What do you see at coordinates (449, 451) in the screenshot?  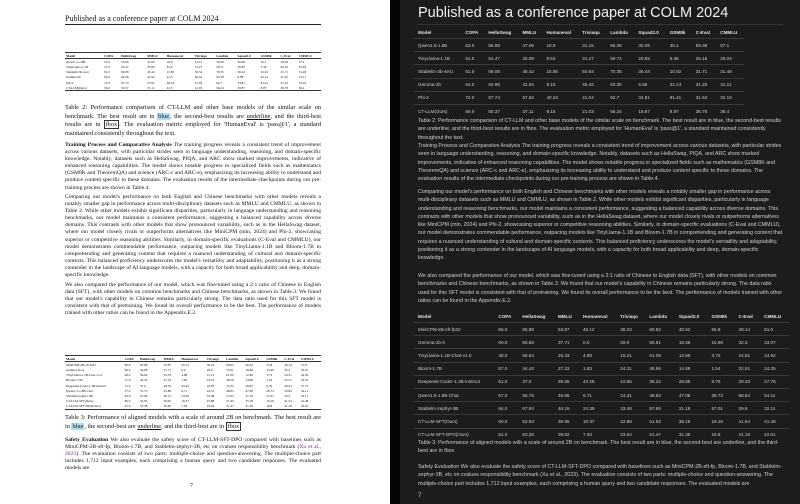 I see `fbox-sample: fbox` at bounding box center [449, 451].